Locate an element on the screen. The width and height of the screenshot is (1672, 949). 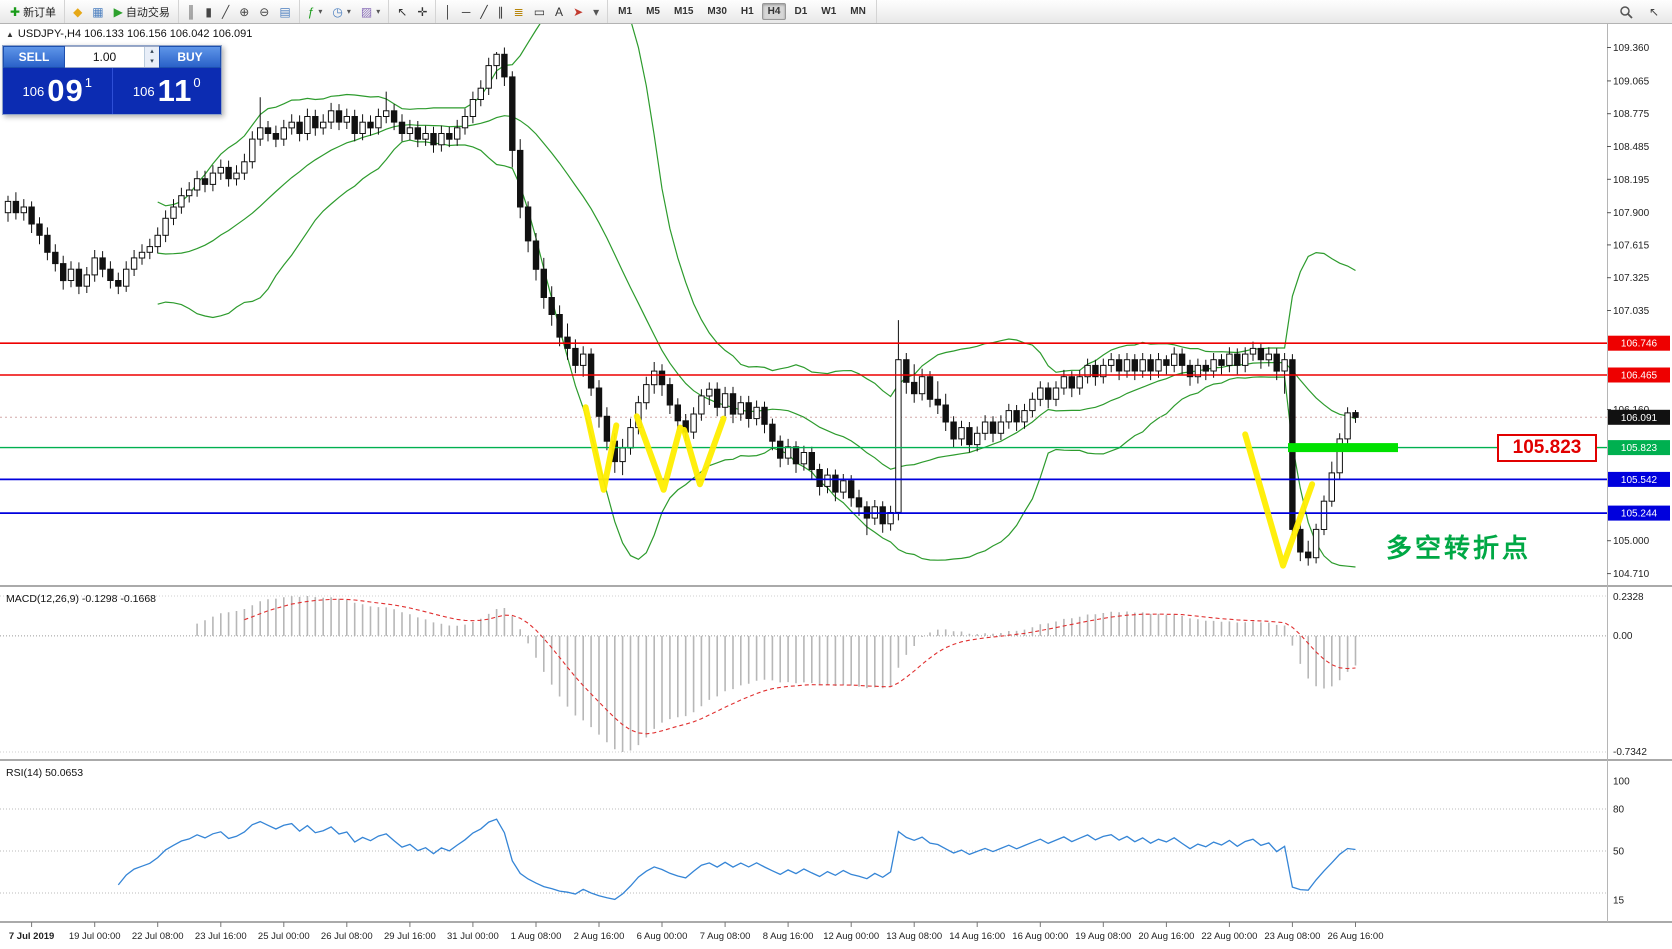
toolbar-group-2: ◆ ▦ ▶ 自动交易 is located at coordinates (122, 11).